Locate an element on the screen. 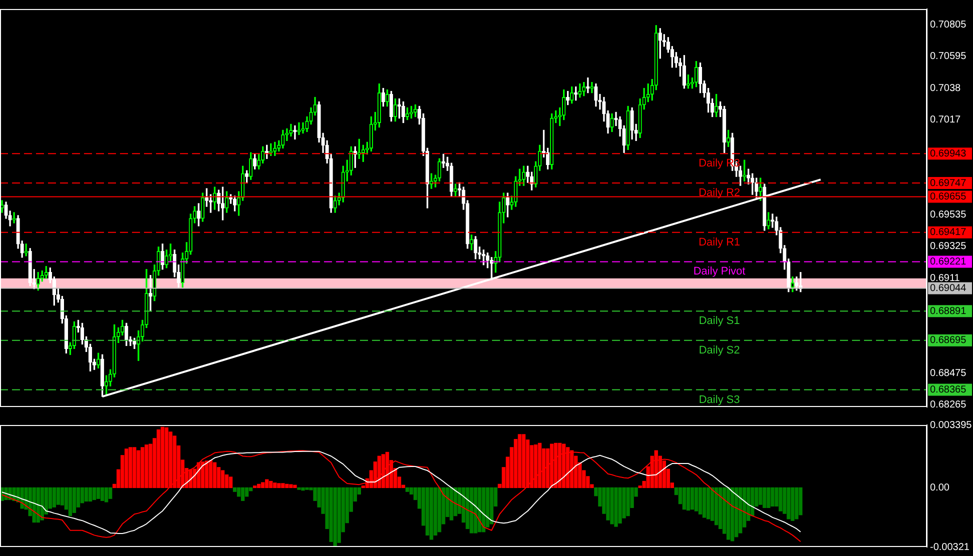 The image size is (973, 556). y-tick-label: 0.7038 is located at coordinates (946, 88).